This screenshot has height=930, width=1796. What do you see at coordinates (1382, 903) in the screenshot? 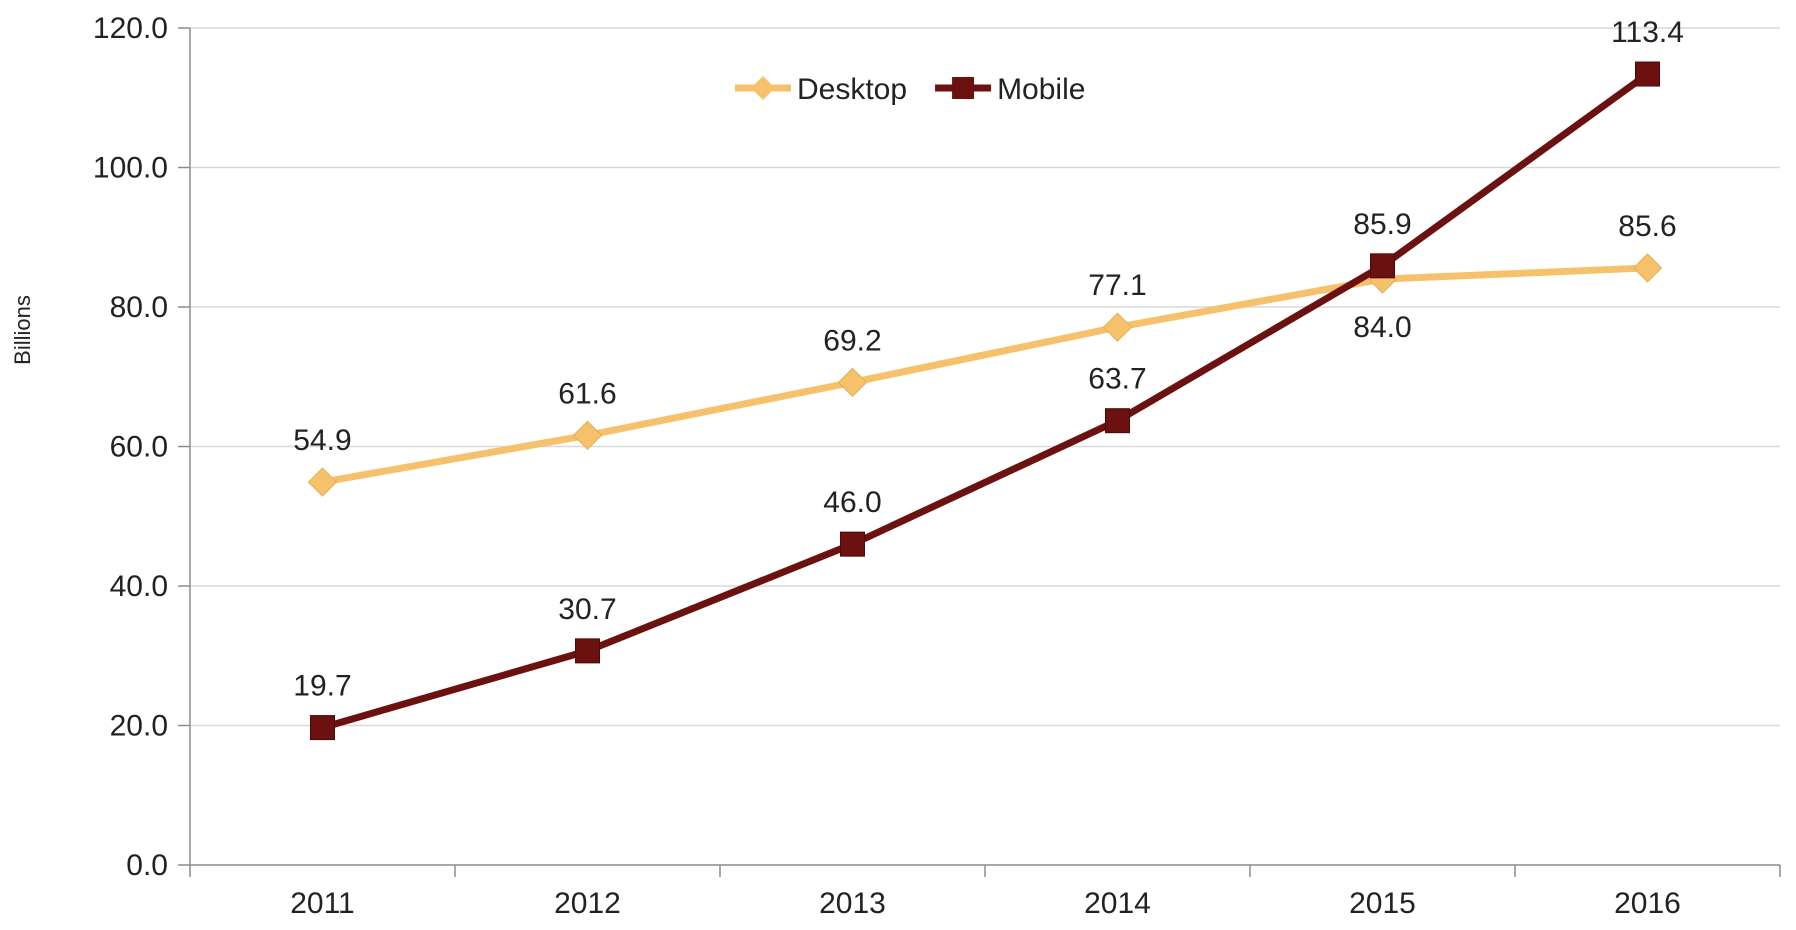
I see `x-tick-label: 2015` at bounding box center [1382, 903].